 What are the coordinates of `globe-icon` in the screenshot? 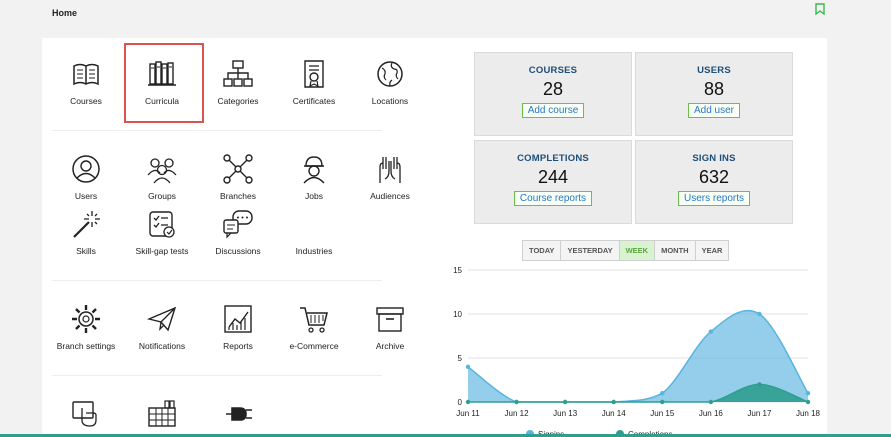 It's located at (390, 74).